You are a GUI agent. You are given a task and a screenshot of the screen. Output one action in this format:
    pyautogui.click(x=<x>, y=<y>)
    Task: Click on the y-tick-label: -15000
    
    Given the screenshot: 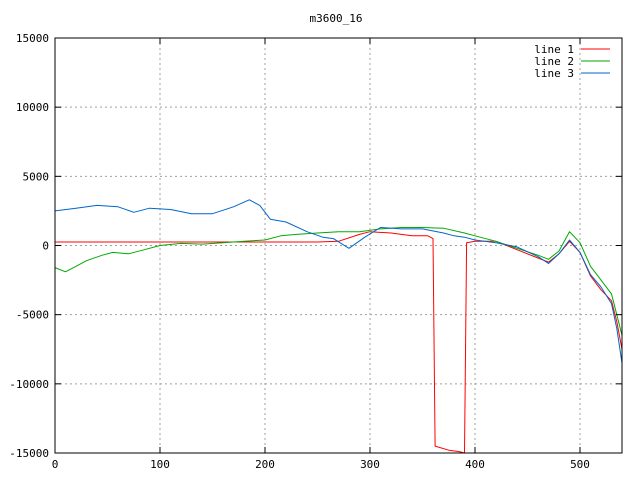 What is the action you would take?
    pyautogui.click(x=29, y=453)
    